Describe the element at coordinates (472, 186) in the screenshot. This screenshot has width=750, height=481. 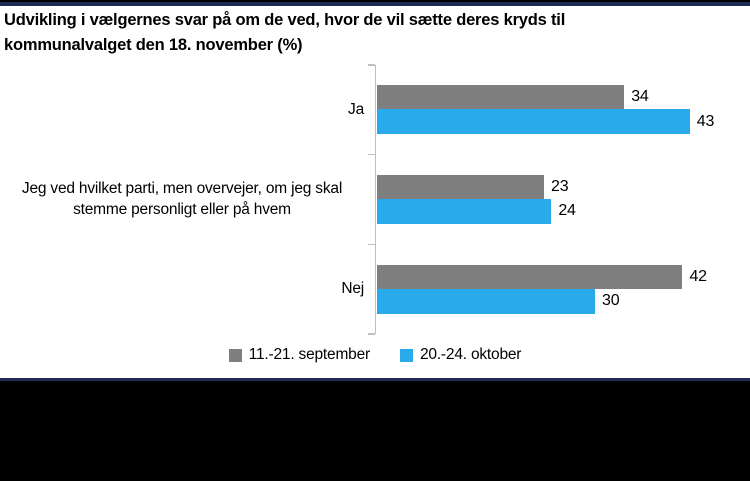
I see `bar: 23` at that location.